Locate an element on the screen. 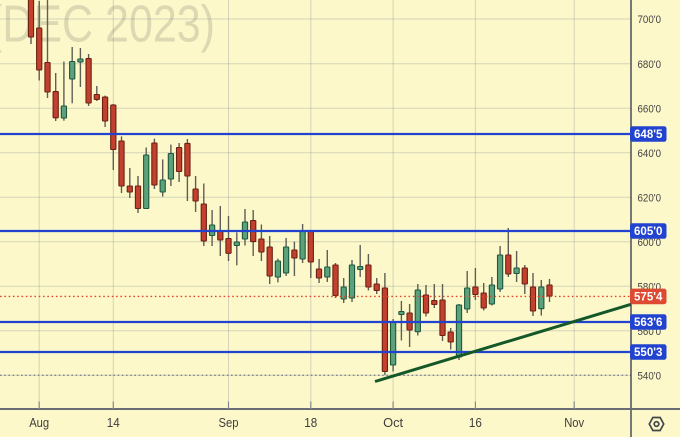 The width and height of the screenshot is (680, 437). svg-text: 14 is located at coordinates (113, 423).